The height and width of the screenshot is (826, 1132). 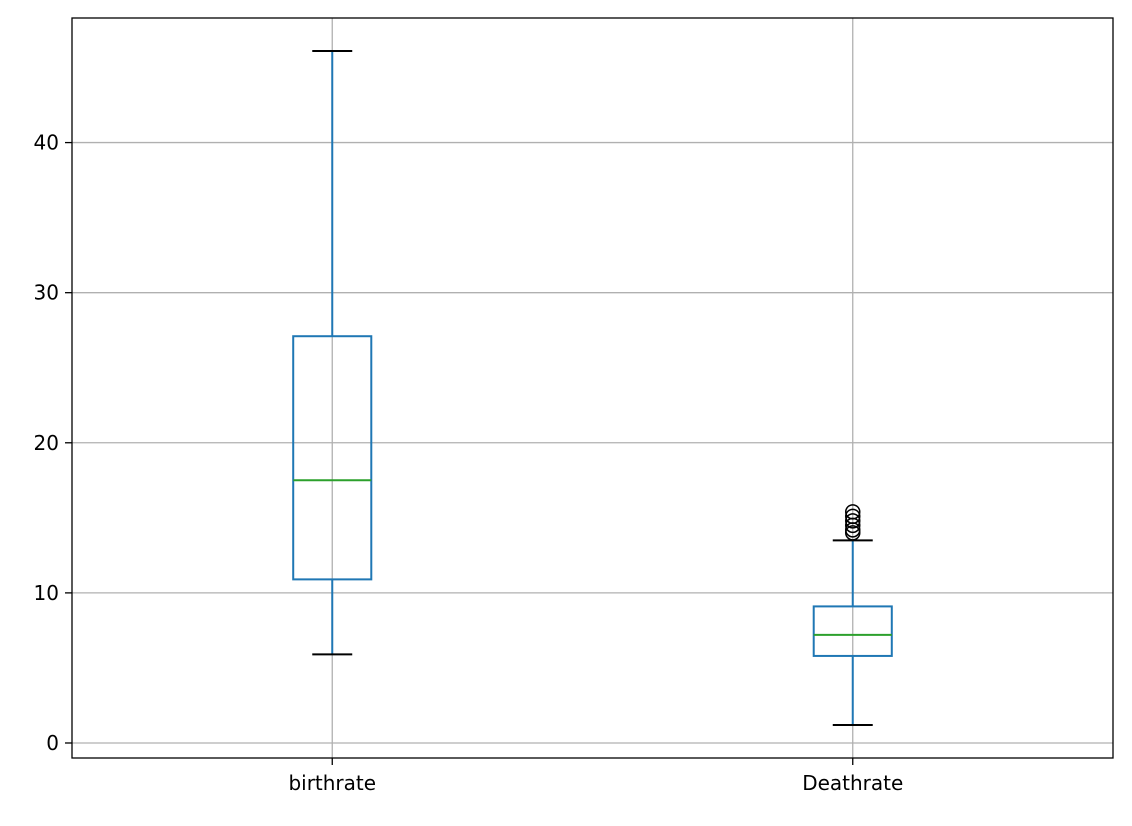 I want to click on y-tick-label: 20, so click(x=46, y=443).